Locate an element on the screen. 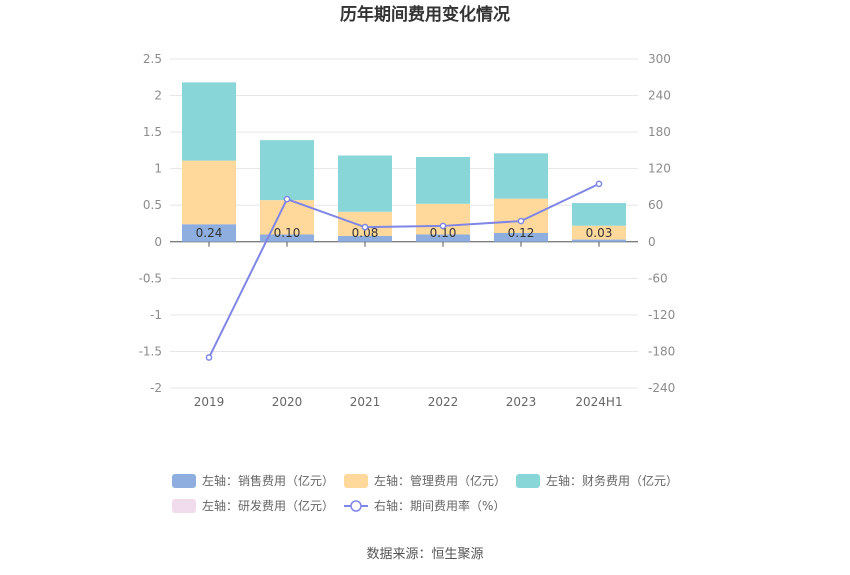  left-tick-label: 2.5 is located at coordinates (152, 59).